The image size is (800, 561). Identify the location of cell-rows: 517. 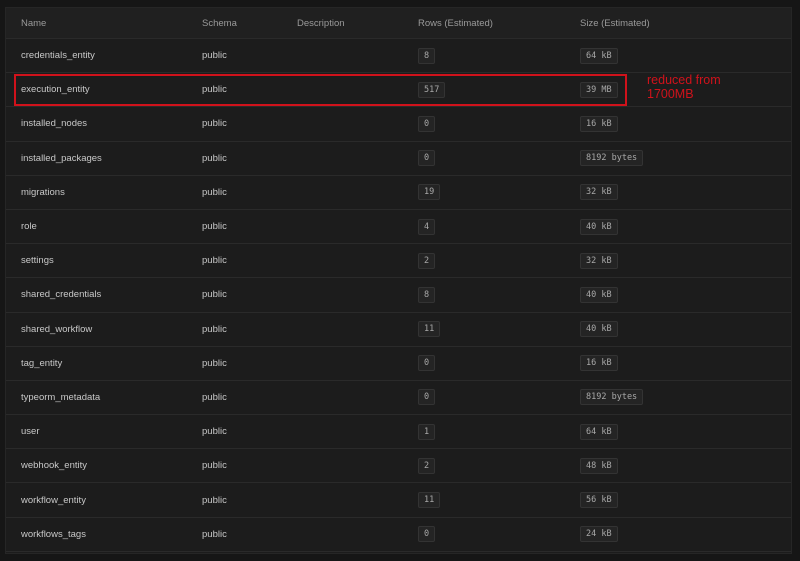
(432, 89).